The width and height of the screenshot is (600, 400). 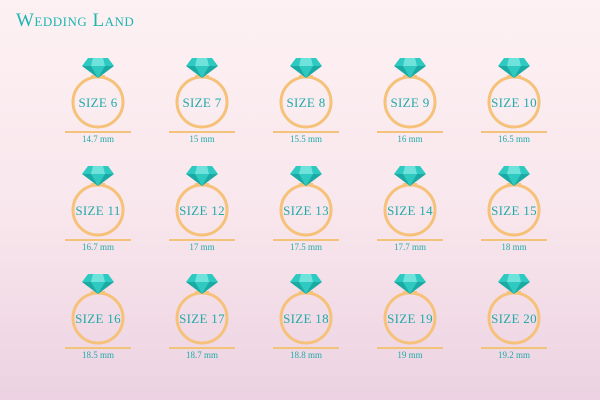 What do you see at coordinates (202, 102) in the screenshot?
I see `ring-size-label: SIZE 7` at bounding box center [202, 102].